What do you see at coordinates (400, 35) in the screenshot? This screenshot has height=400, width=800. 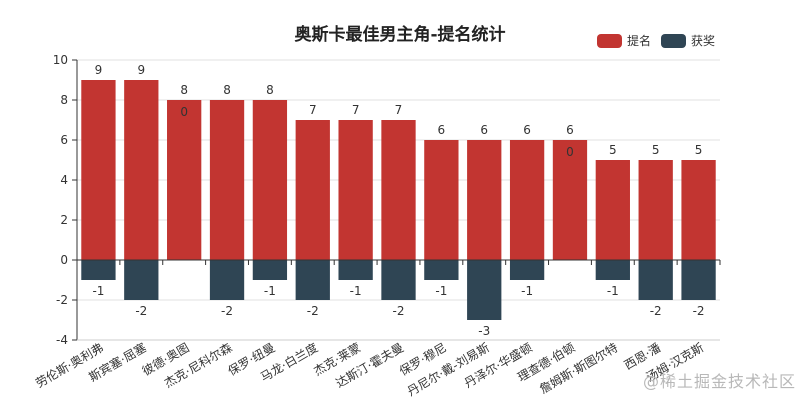 I see `chart-title: 奥斯卡最佳男主角-提名统计` at bounding box center [400, 35].